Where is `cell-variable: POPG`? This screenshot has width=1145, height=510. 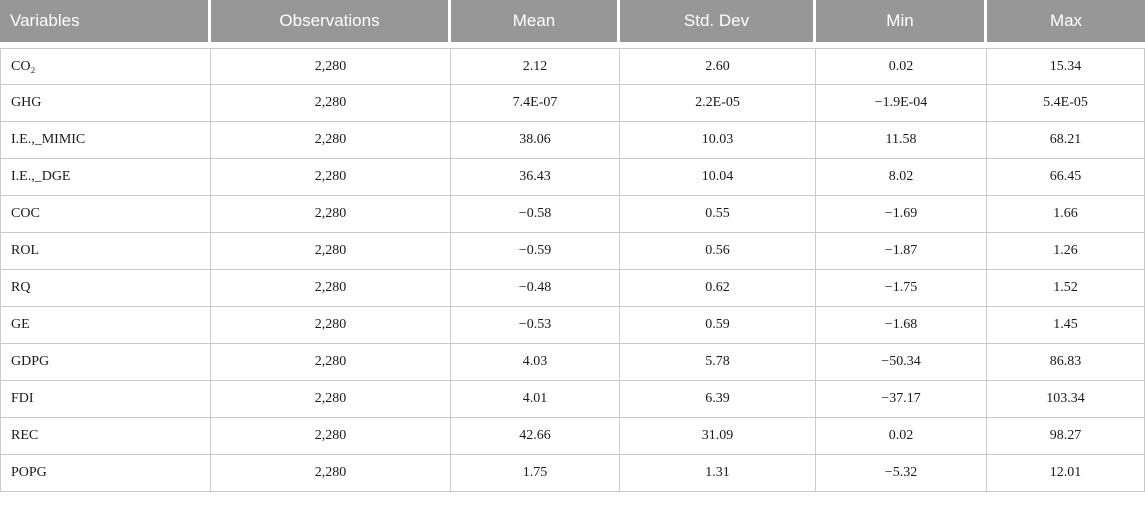 cell-variable: POPG is located at coordinates (105, 473).